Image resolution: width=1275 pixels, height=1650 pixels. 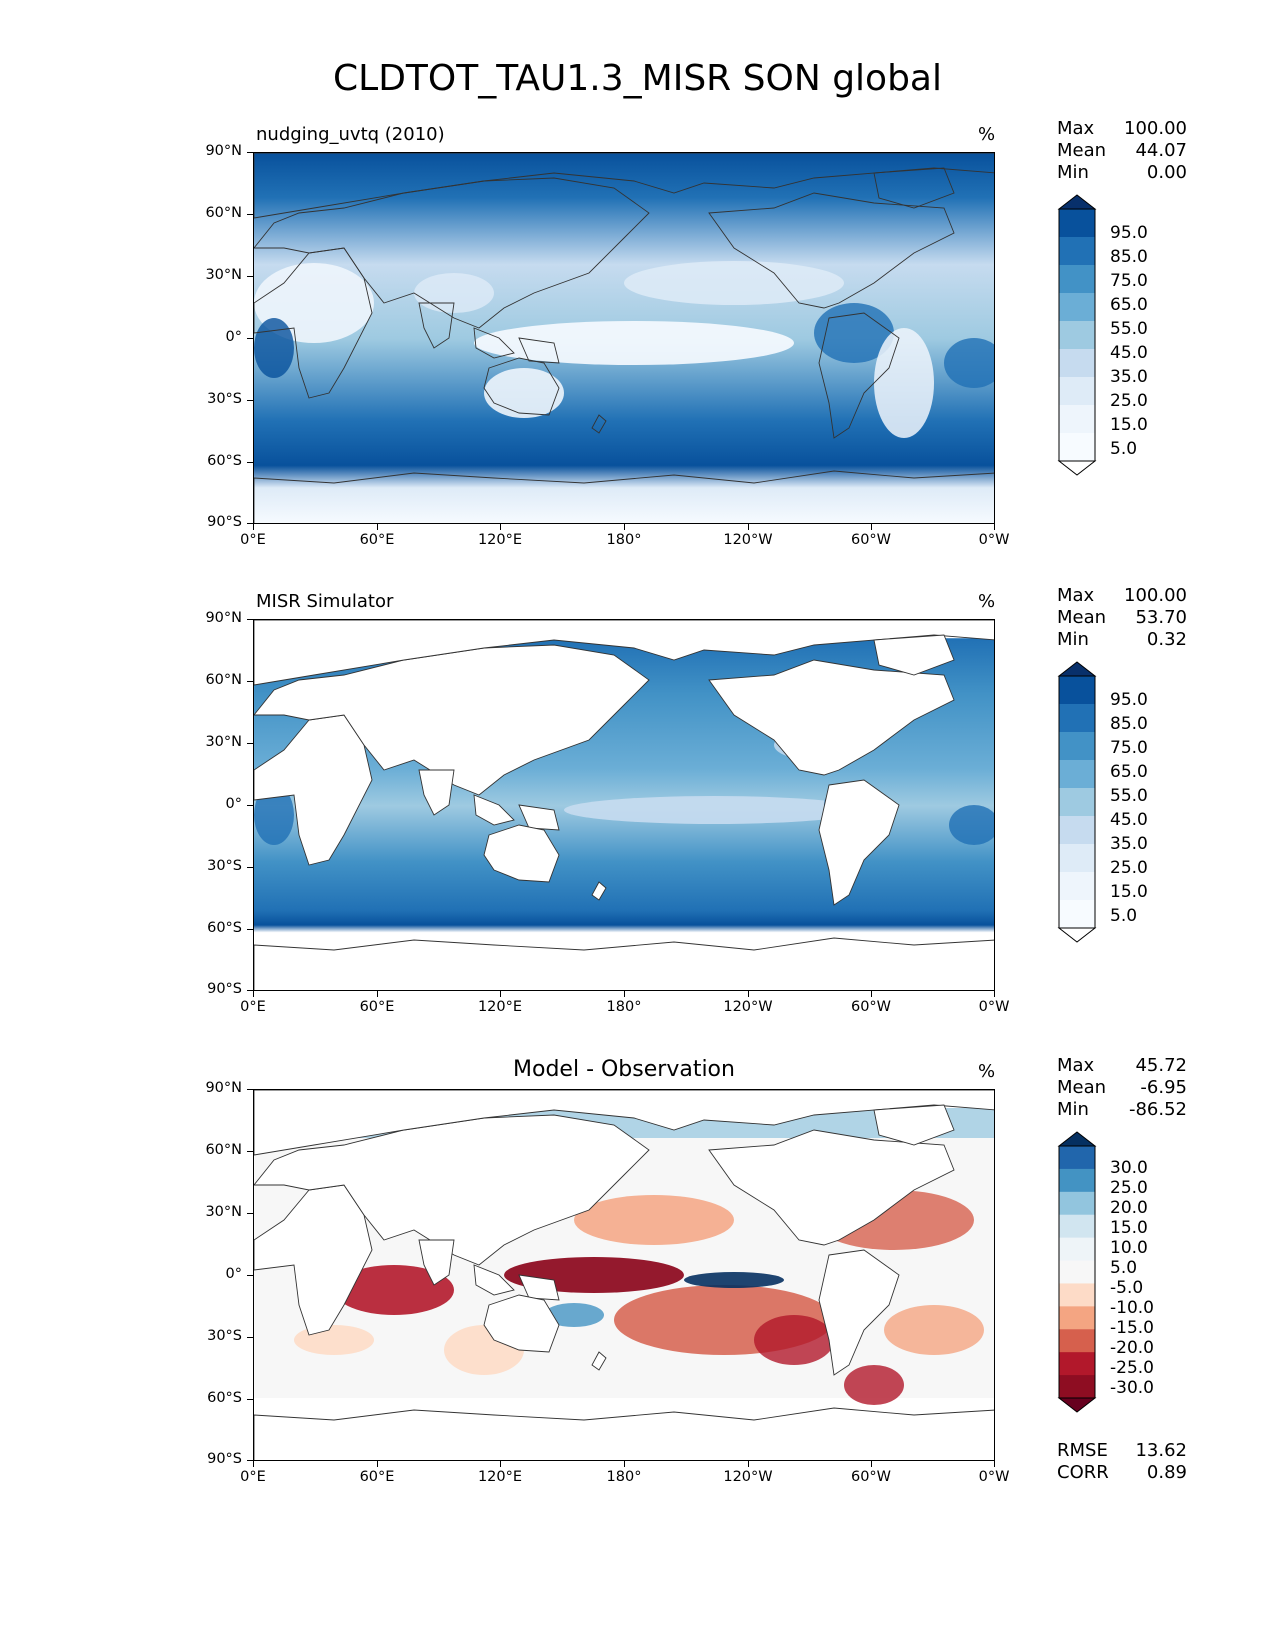 What do you see at coordinates (224, 989) in the screenshot?
I see `lat-label: 90°S` at bounding box center [224, 989].